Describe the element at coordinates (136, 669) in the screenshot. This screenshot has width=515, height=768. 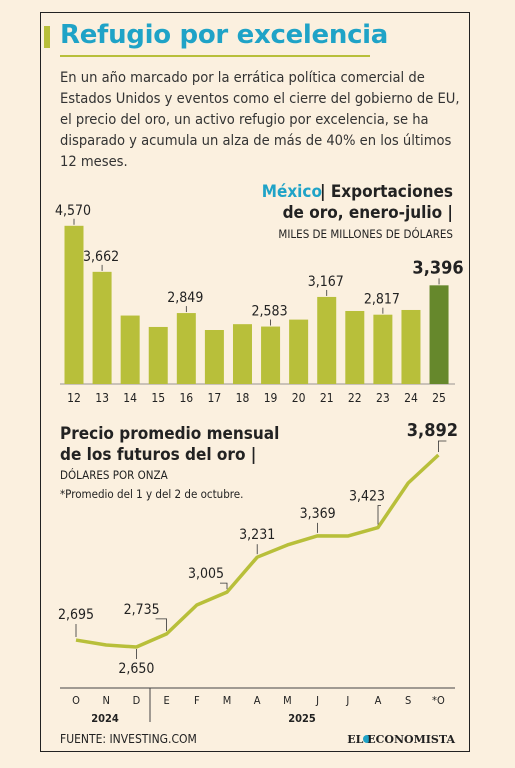
I see `data-label: 2,650` at that location.